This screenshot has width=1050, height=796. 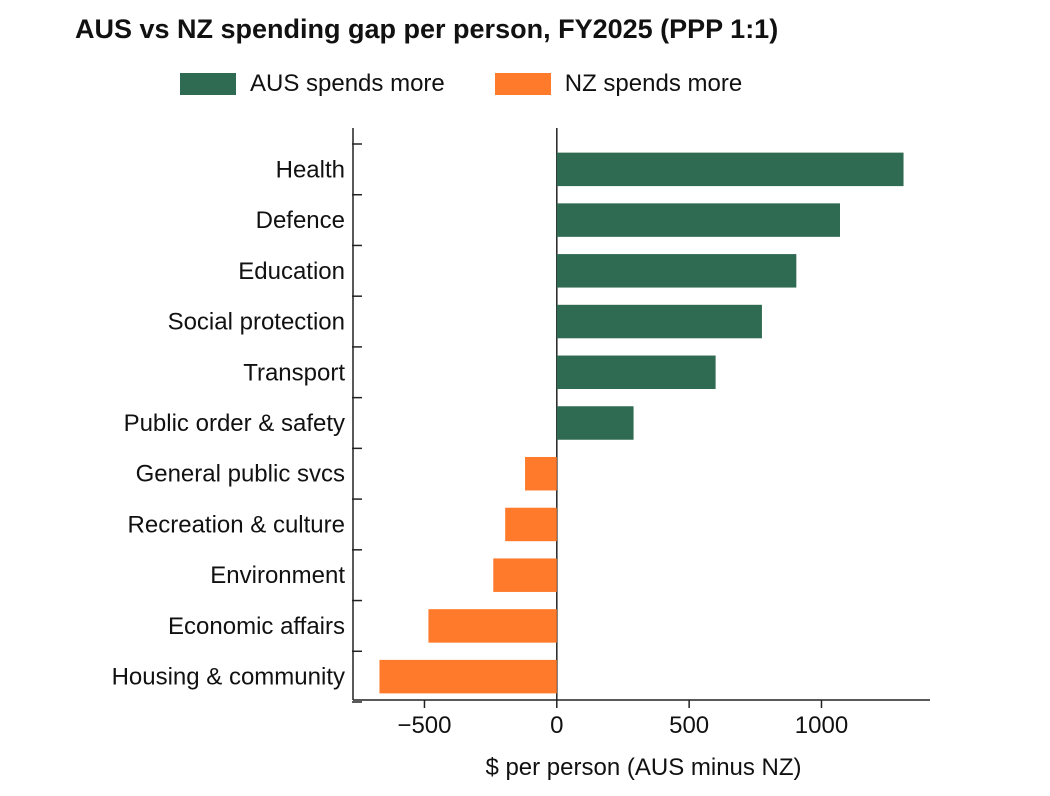 What do you see at coordinates (300, 220) in the screenshot?
I see `category-label: Defence` at bounding box center [300, 220].